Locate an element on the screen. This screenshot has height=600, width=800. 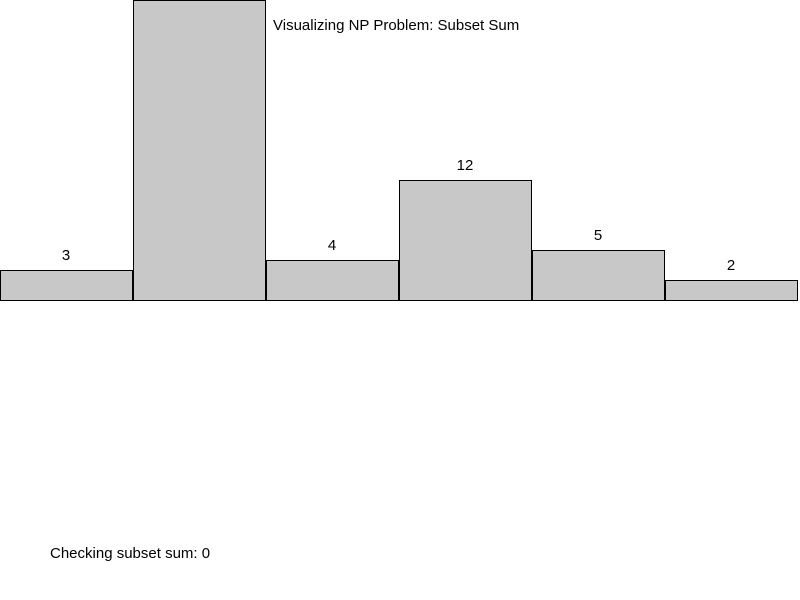
bar-value-label-2: 4 is located at coordinates (332, 245).